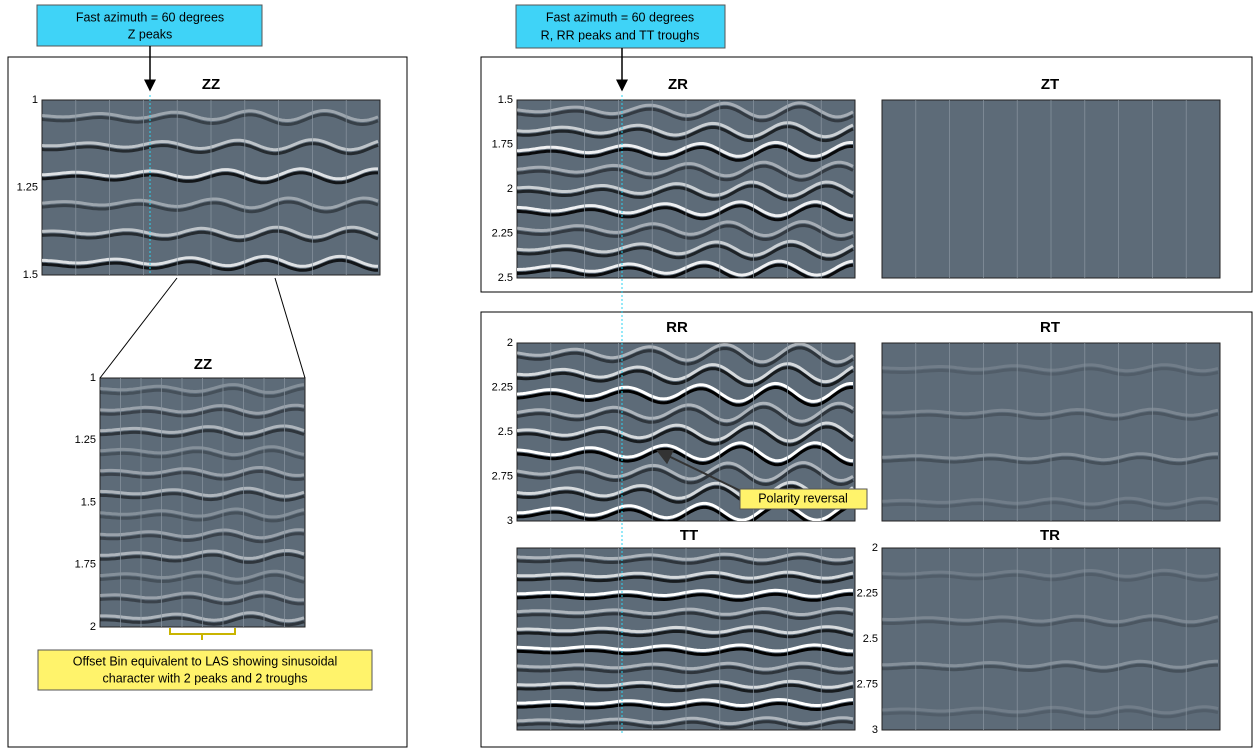  What do you see at coordinates (205, 670) in the screenshot?
I see `annotation-box` at bounding box center [205, 670].